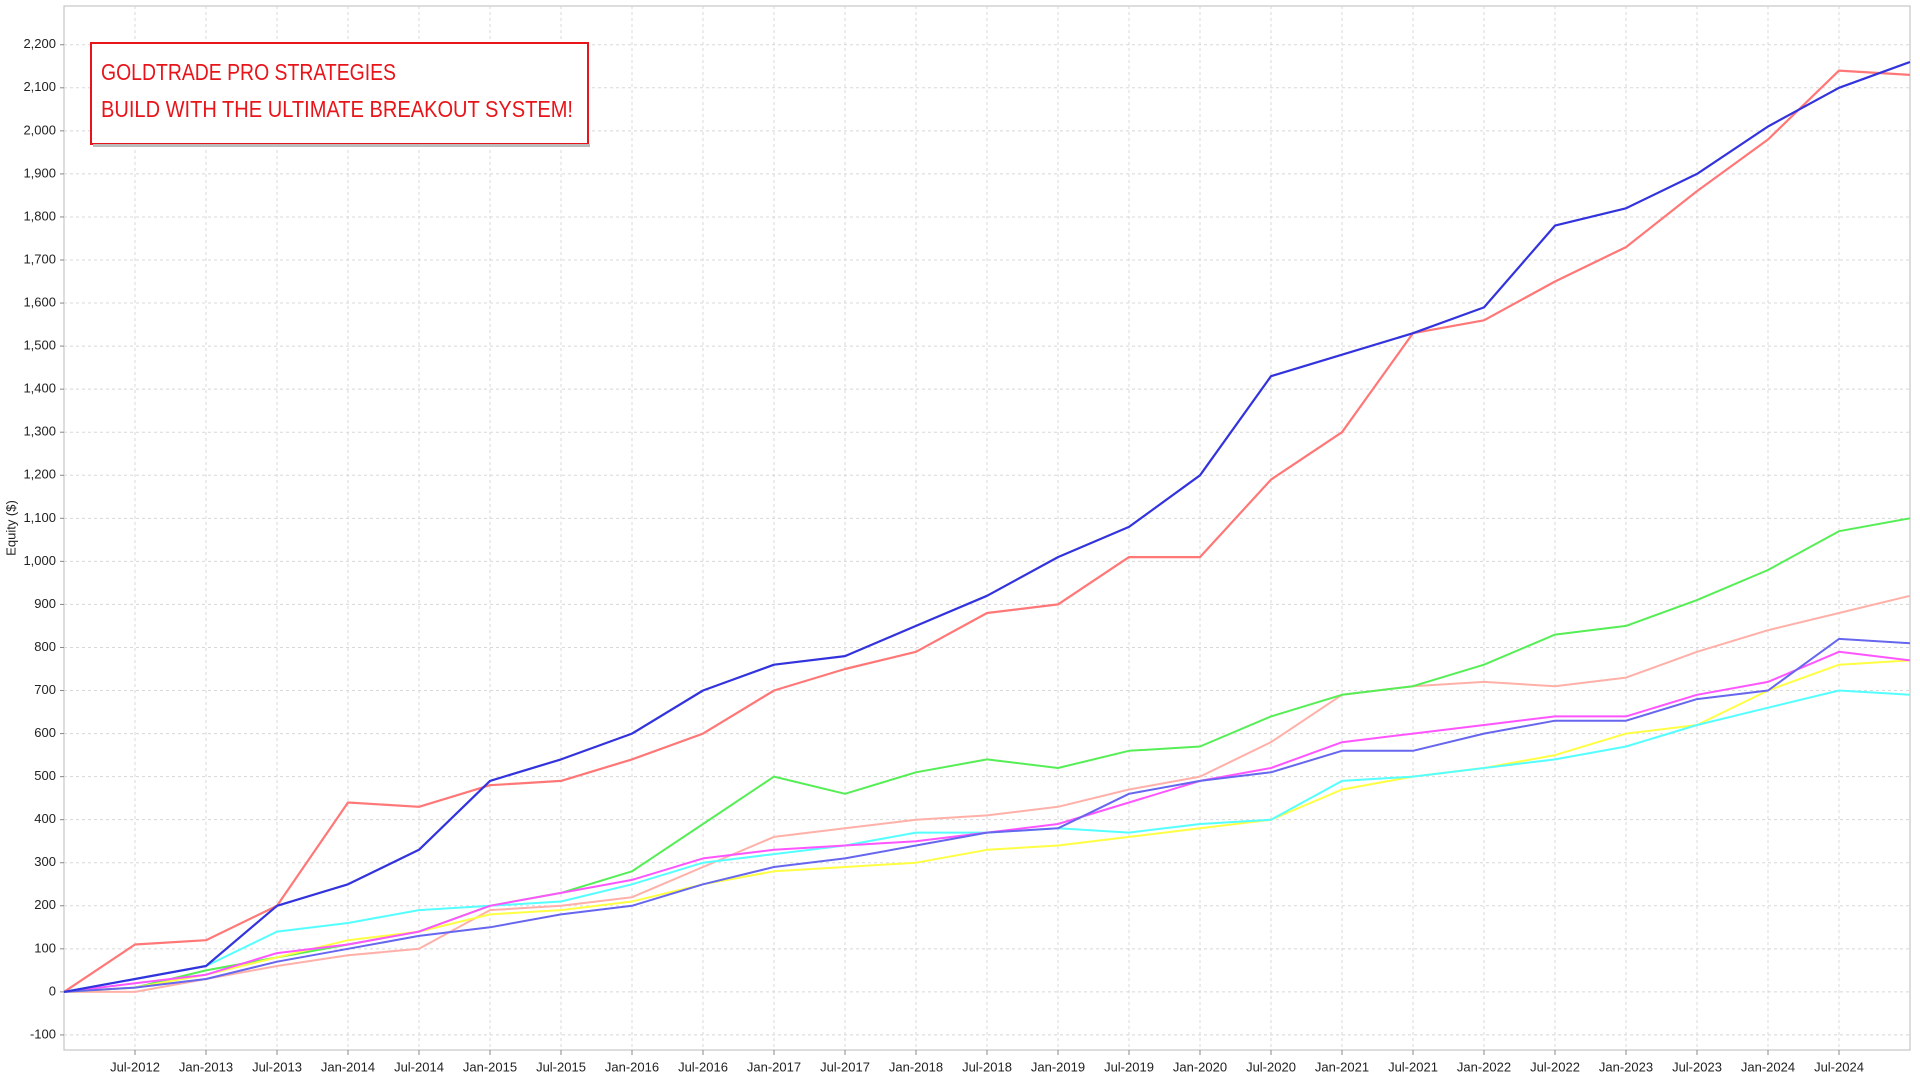 This screenshot has width=1920, height=1085. I want to click on y-tick-label: 1,100, so click(39, 517).